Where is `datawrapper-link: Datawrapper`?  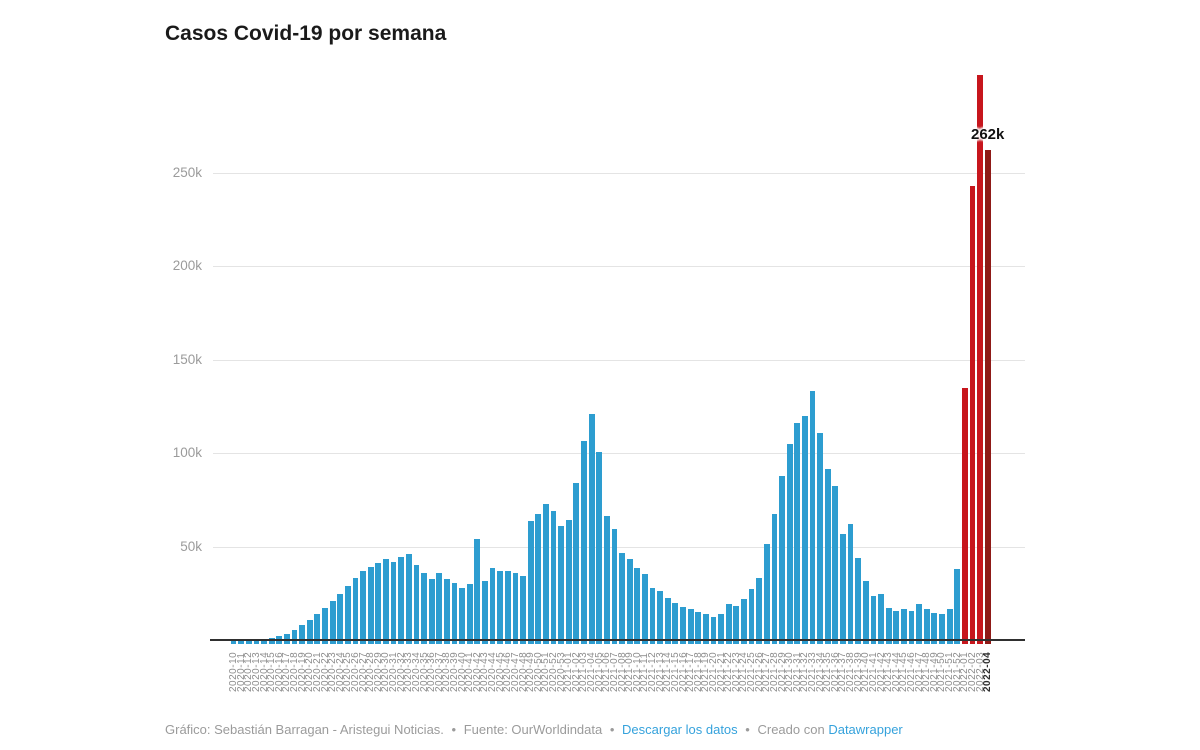
datawrapper-link: Datawrapper is located at coordinates (865, 729).